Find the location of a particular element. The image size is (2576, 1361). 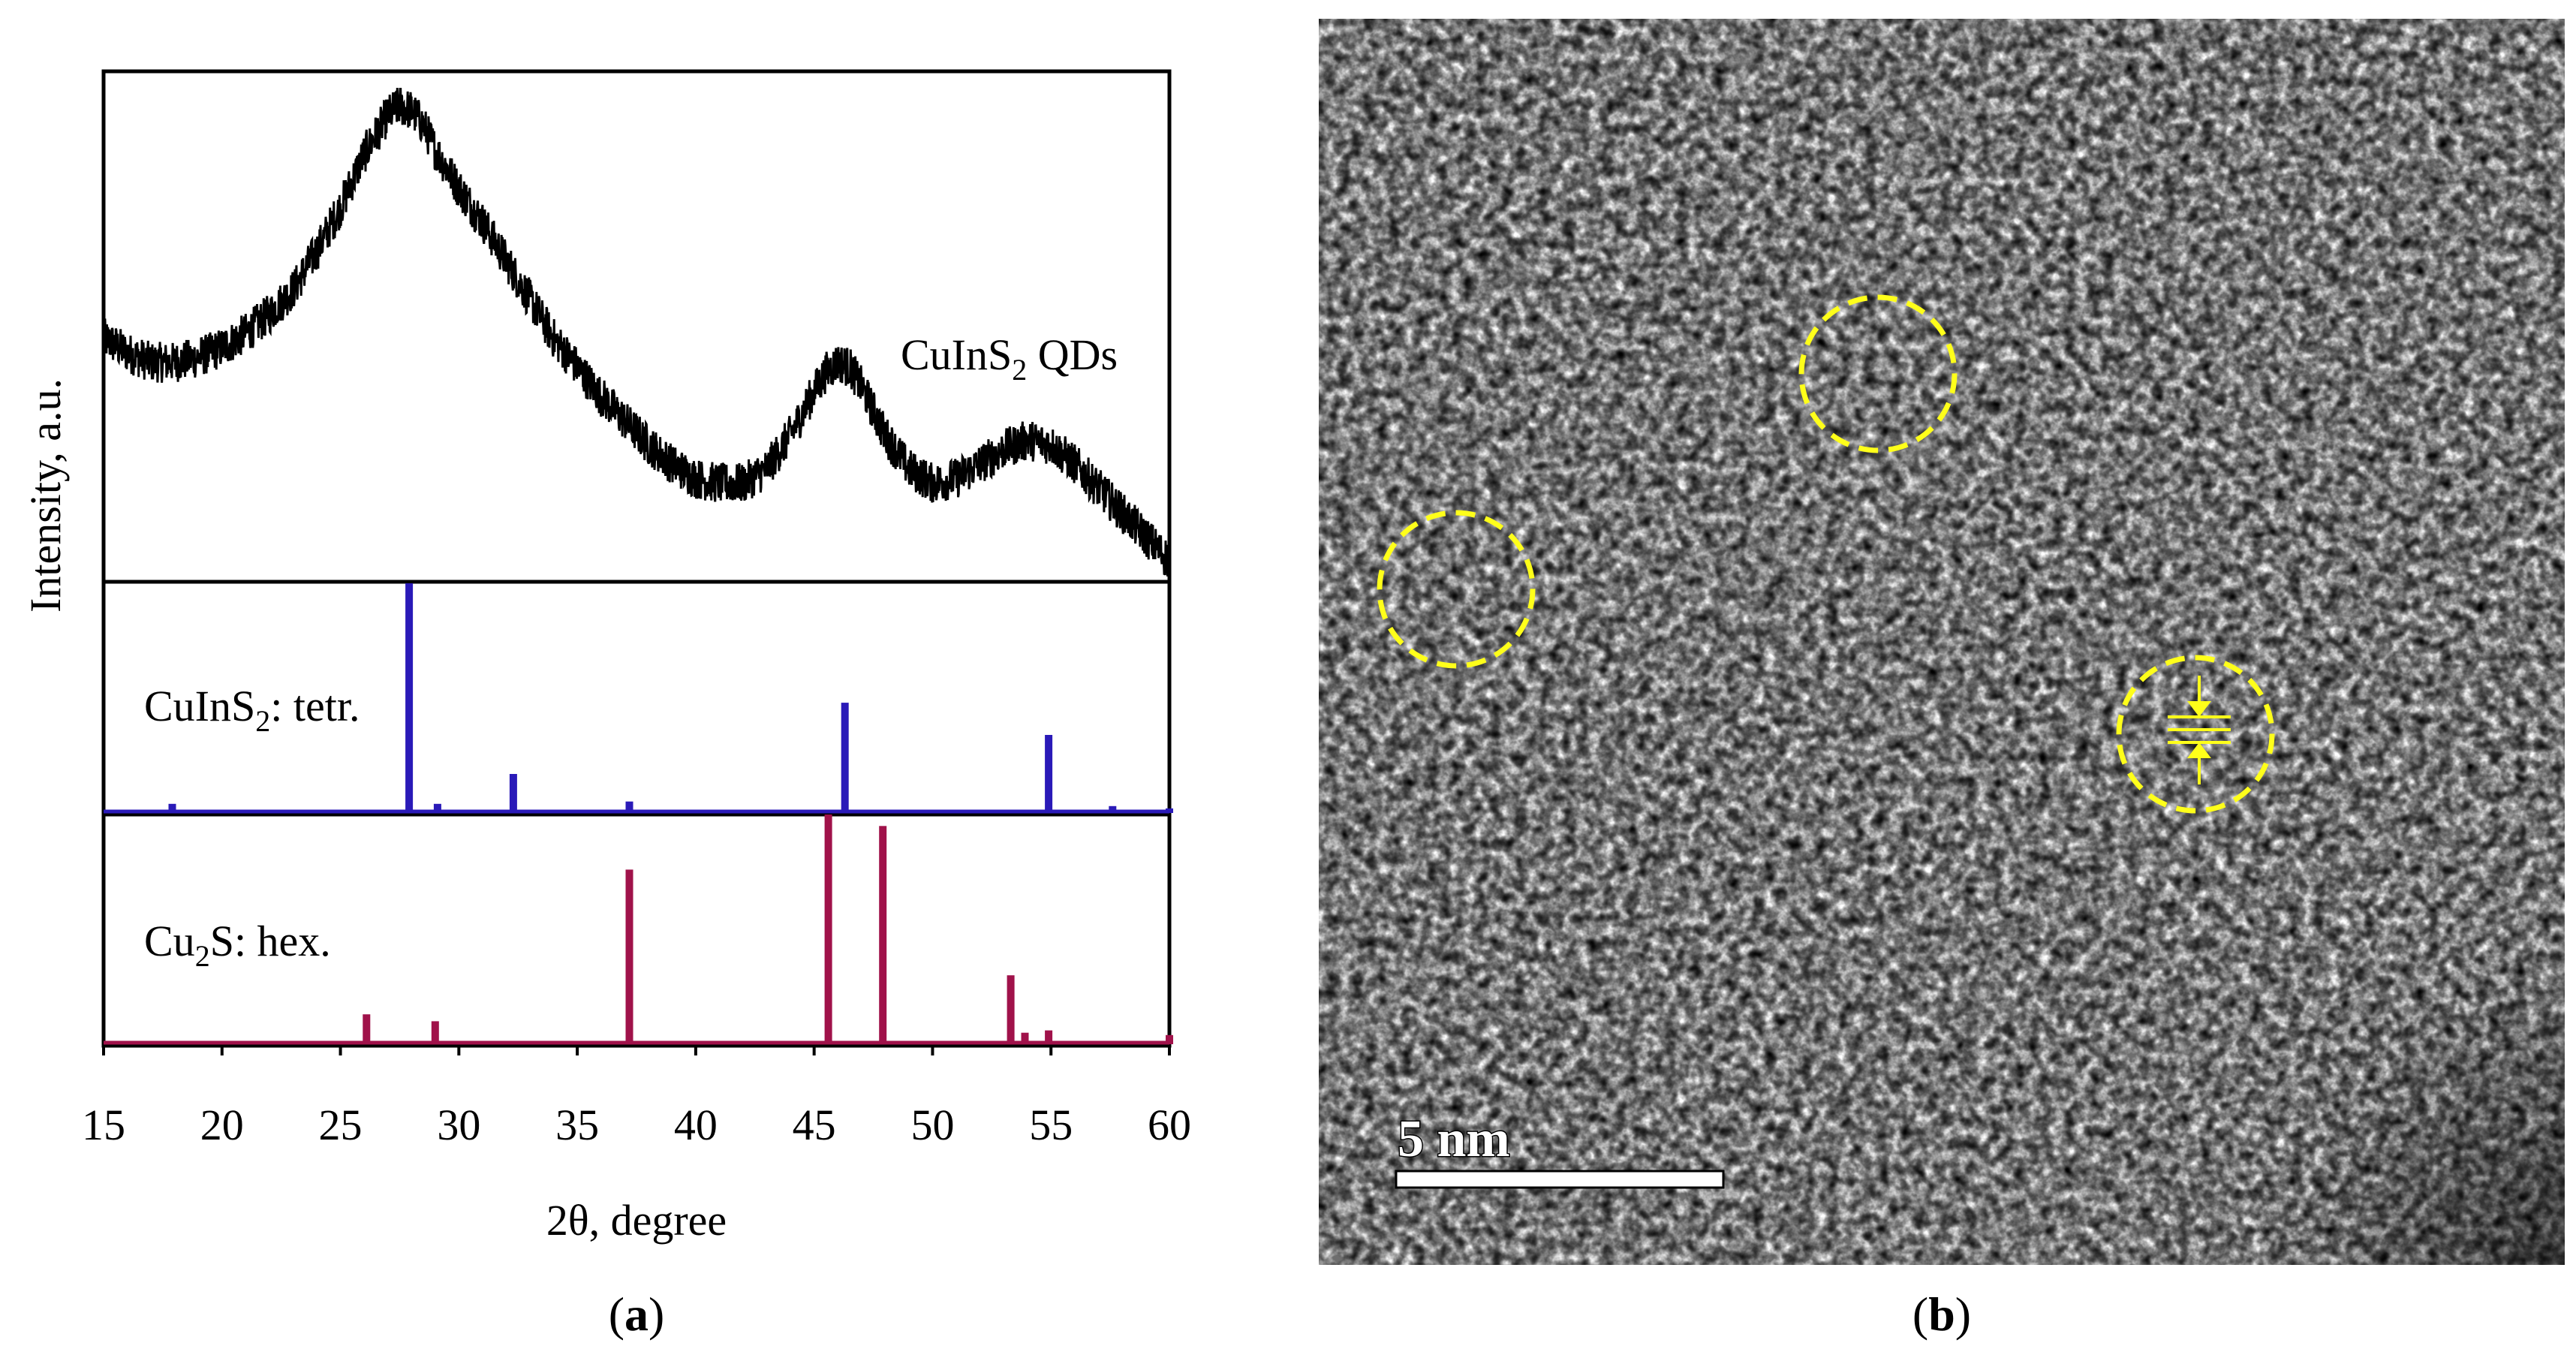

tetragonal-frame is located at coordinates (636, 699).